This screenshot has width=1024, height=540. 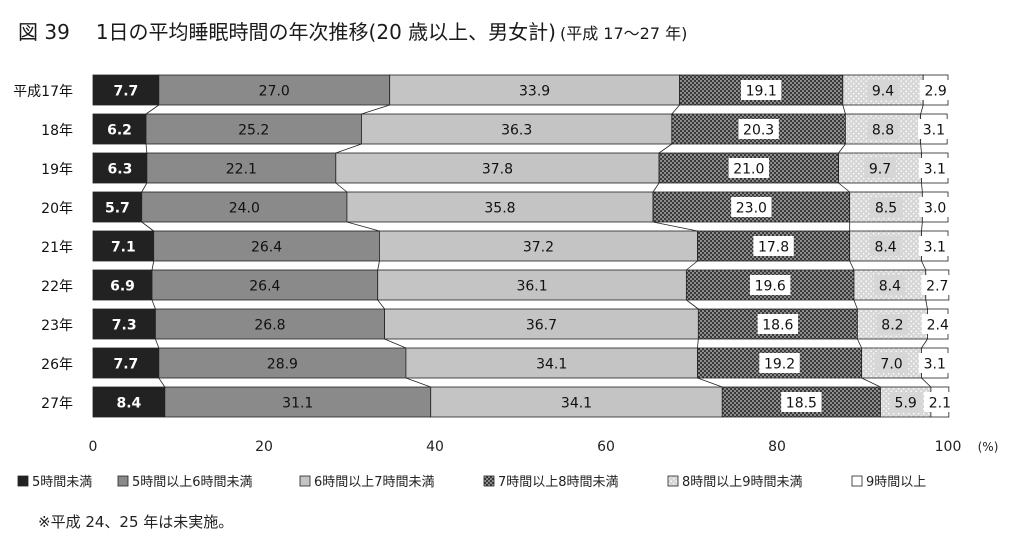 What do you see at coordinates (374, 482) in the screenshot?
I see `legend-label: 6時間以上7時間未満` at bounding box center [374, 482].